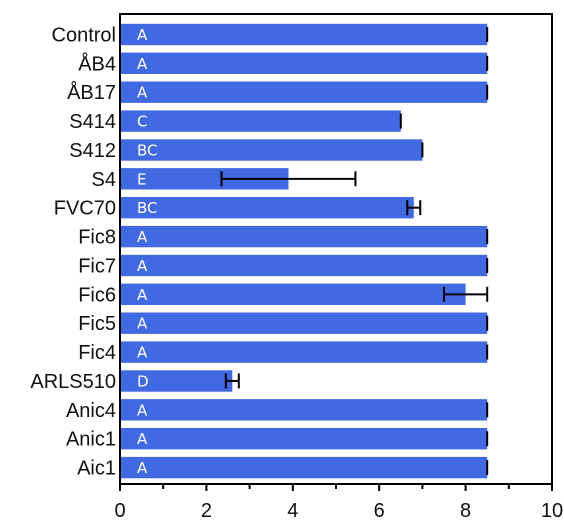 The image size is (564, 527). Describe the element at coordinates (465, 511) in the screenshot. I see `x-tick-label: 8` at that location.